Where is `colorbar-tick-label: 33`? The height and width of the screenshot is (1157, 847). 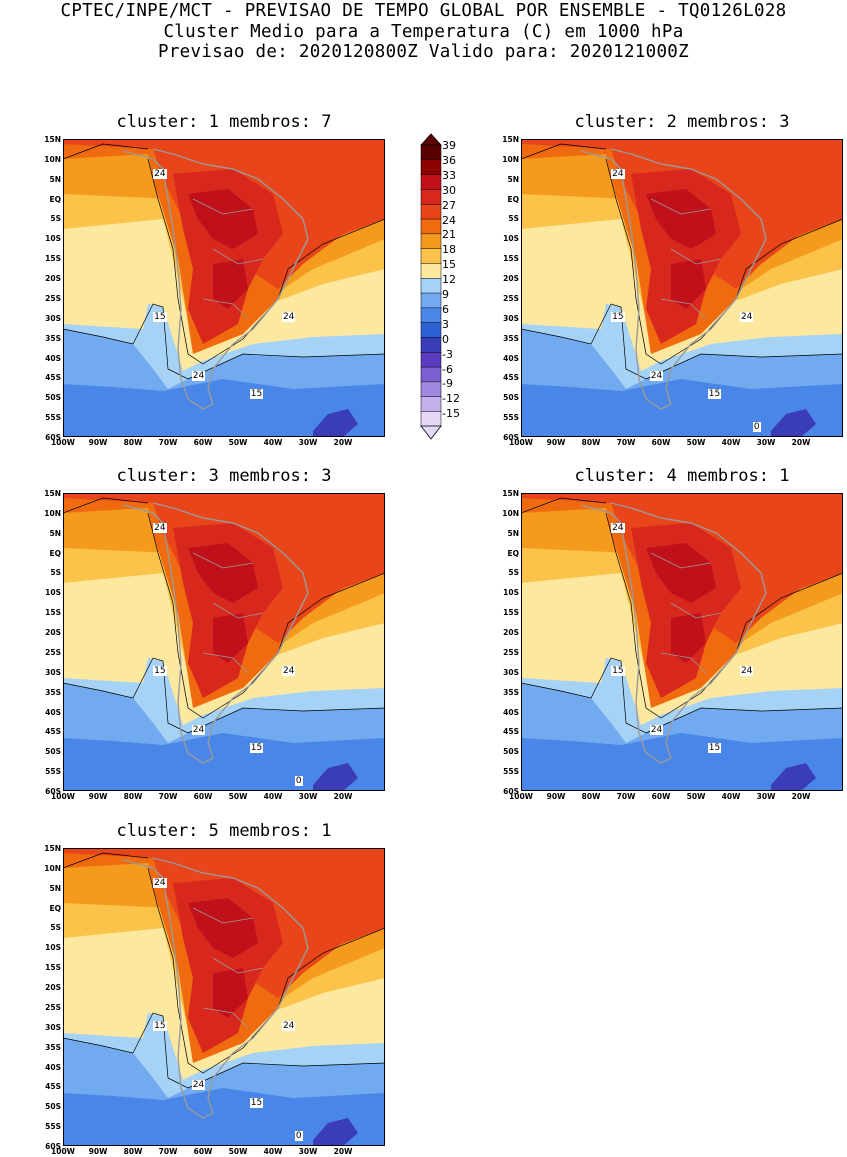 colorbar-tick-label: 33 is located at coordinates (449, 175).